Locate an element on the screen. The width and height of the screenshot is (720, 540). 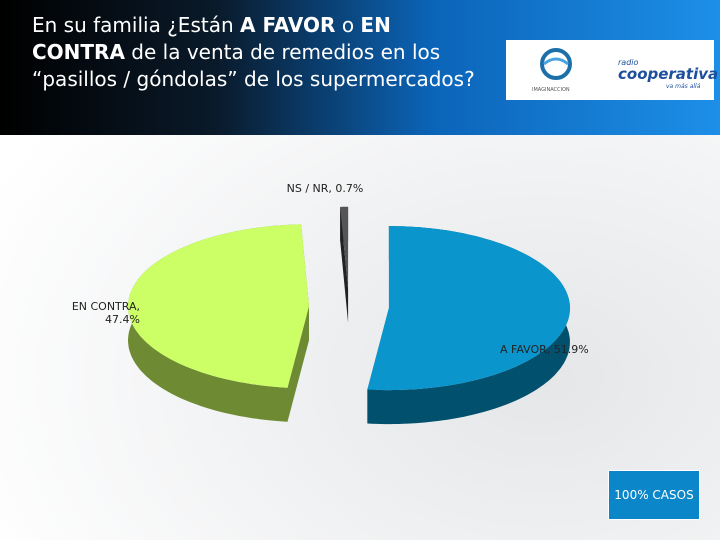
title-part: EN CONTRA is located at coordinates (211, 38).